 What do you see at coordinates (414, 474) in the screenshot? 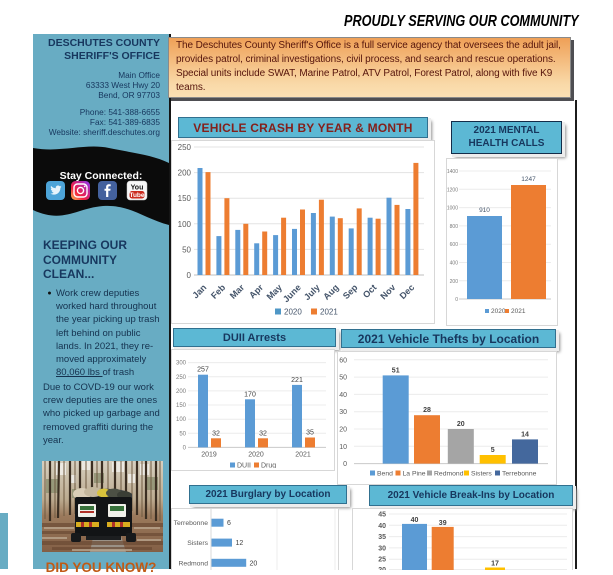
I see `svg-text: La Pine` at bounding box center [414, 474].